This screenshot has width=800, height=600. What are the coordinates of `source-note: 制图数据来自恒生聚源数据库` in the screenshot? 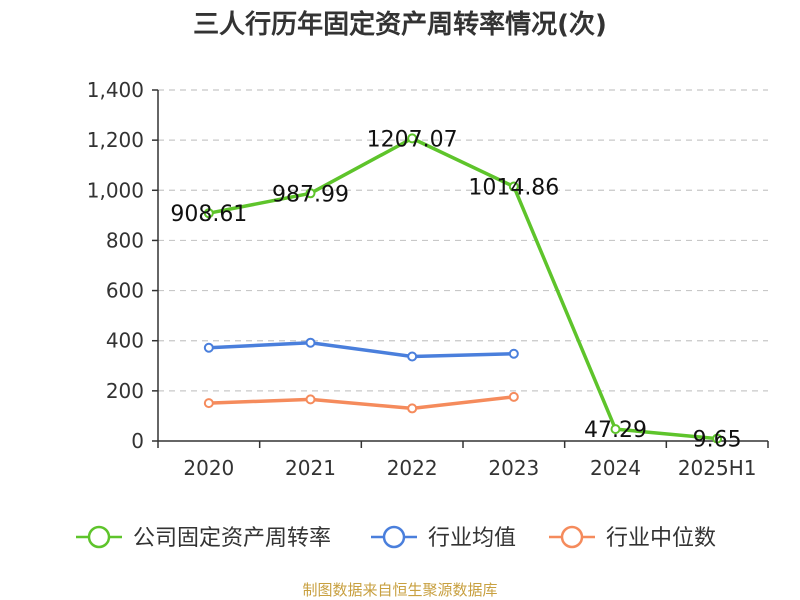 It's located at (399, 590).